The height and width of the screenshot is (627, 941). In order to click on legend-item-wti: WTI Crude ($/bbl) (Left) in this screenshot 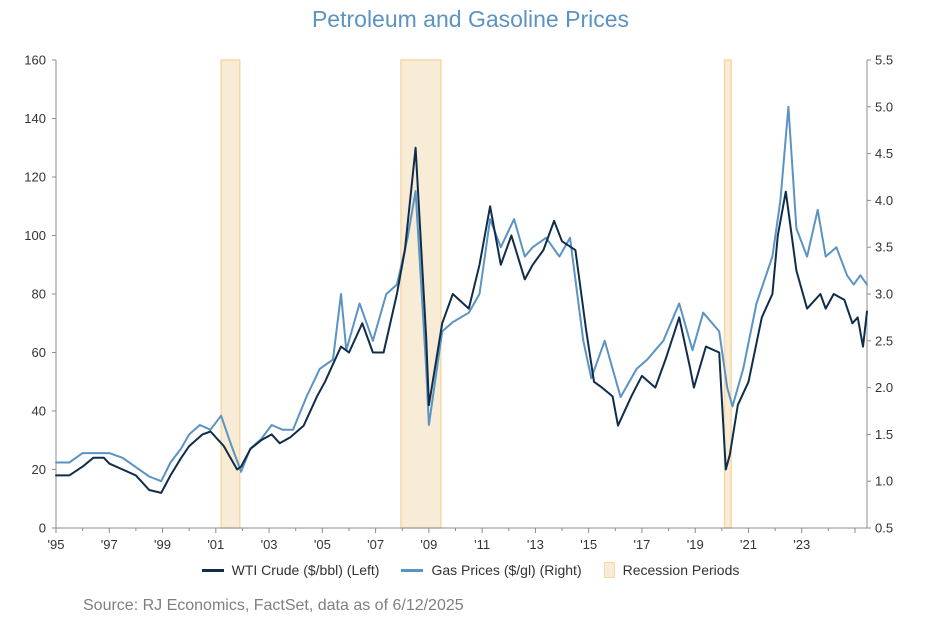, I will do `click(290, 570)`.